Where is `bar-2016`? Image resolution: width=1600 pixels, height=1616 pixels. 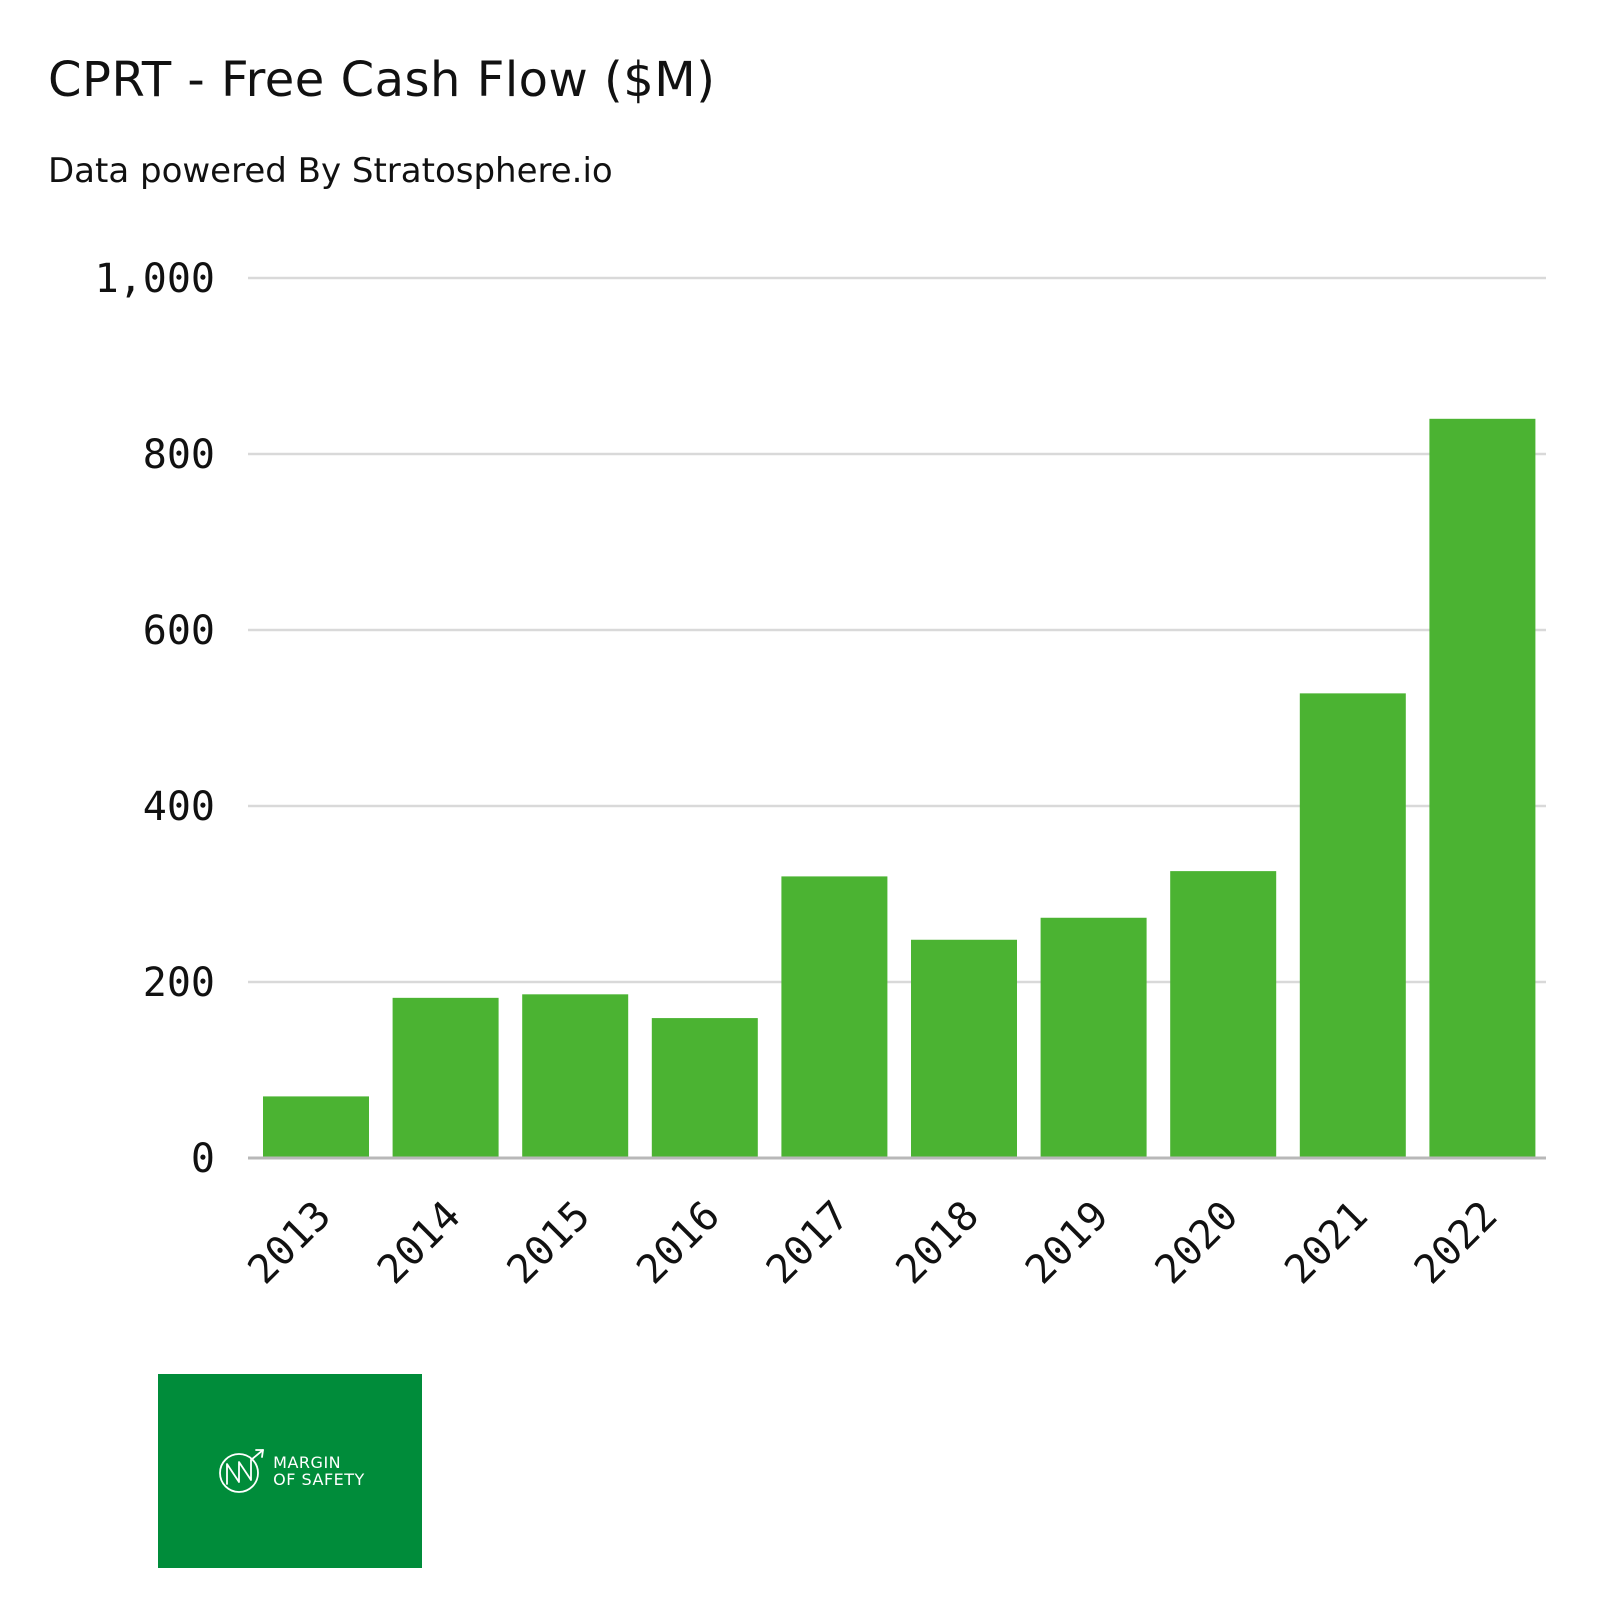
bar-2016 is located at coordinates (704, 1088).